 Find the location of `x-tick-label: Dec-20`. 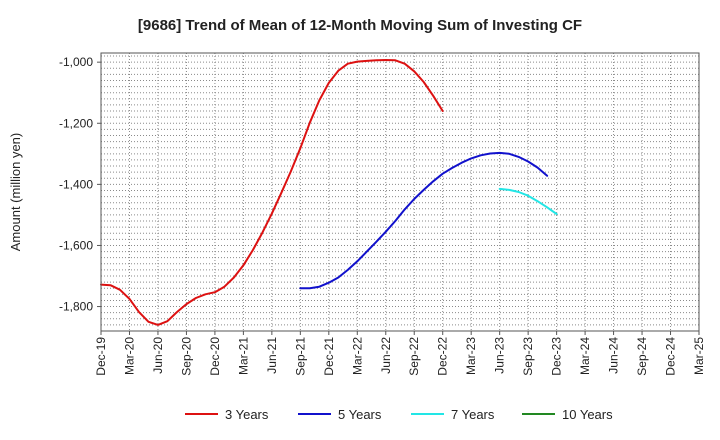

x-tick-label: Dec-20 is located at coordinates (215, 356).